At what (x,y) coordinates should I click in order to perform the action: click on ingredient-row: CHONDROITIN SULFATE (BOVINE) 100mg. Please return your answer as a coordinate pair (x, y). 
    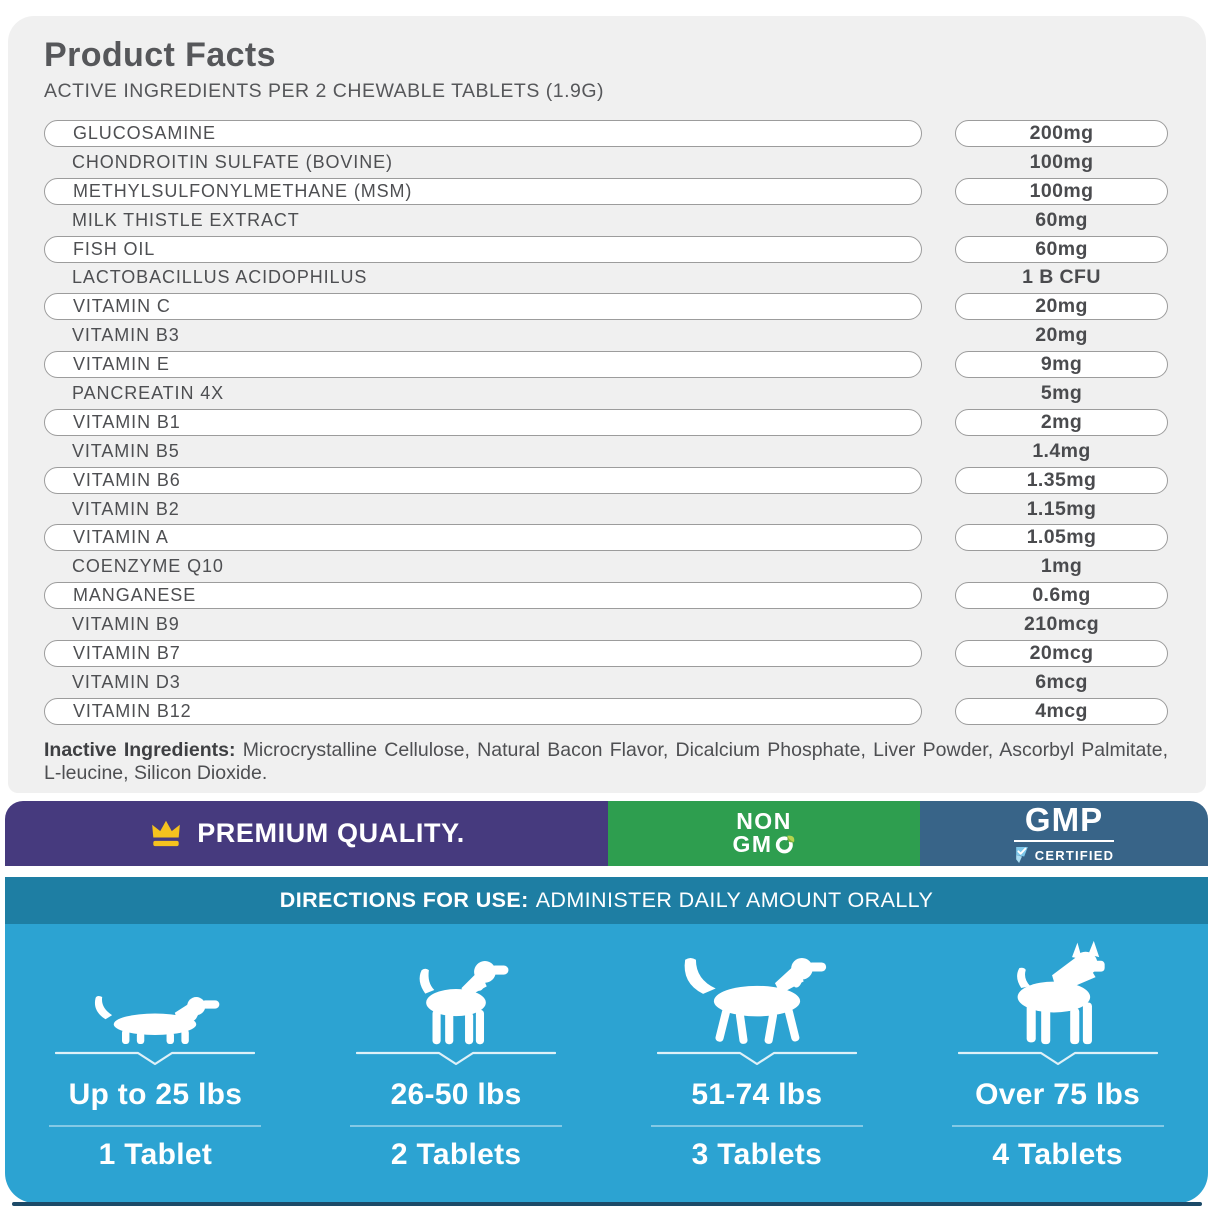
    Looking at the image, I should click on (606, 162).